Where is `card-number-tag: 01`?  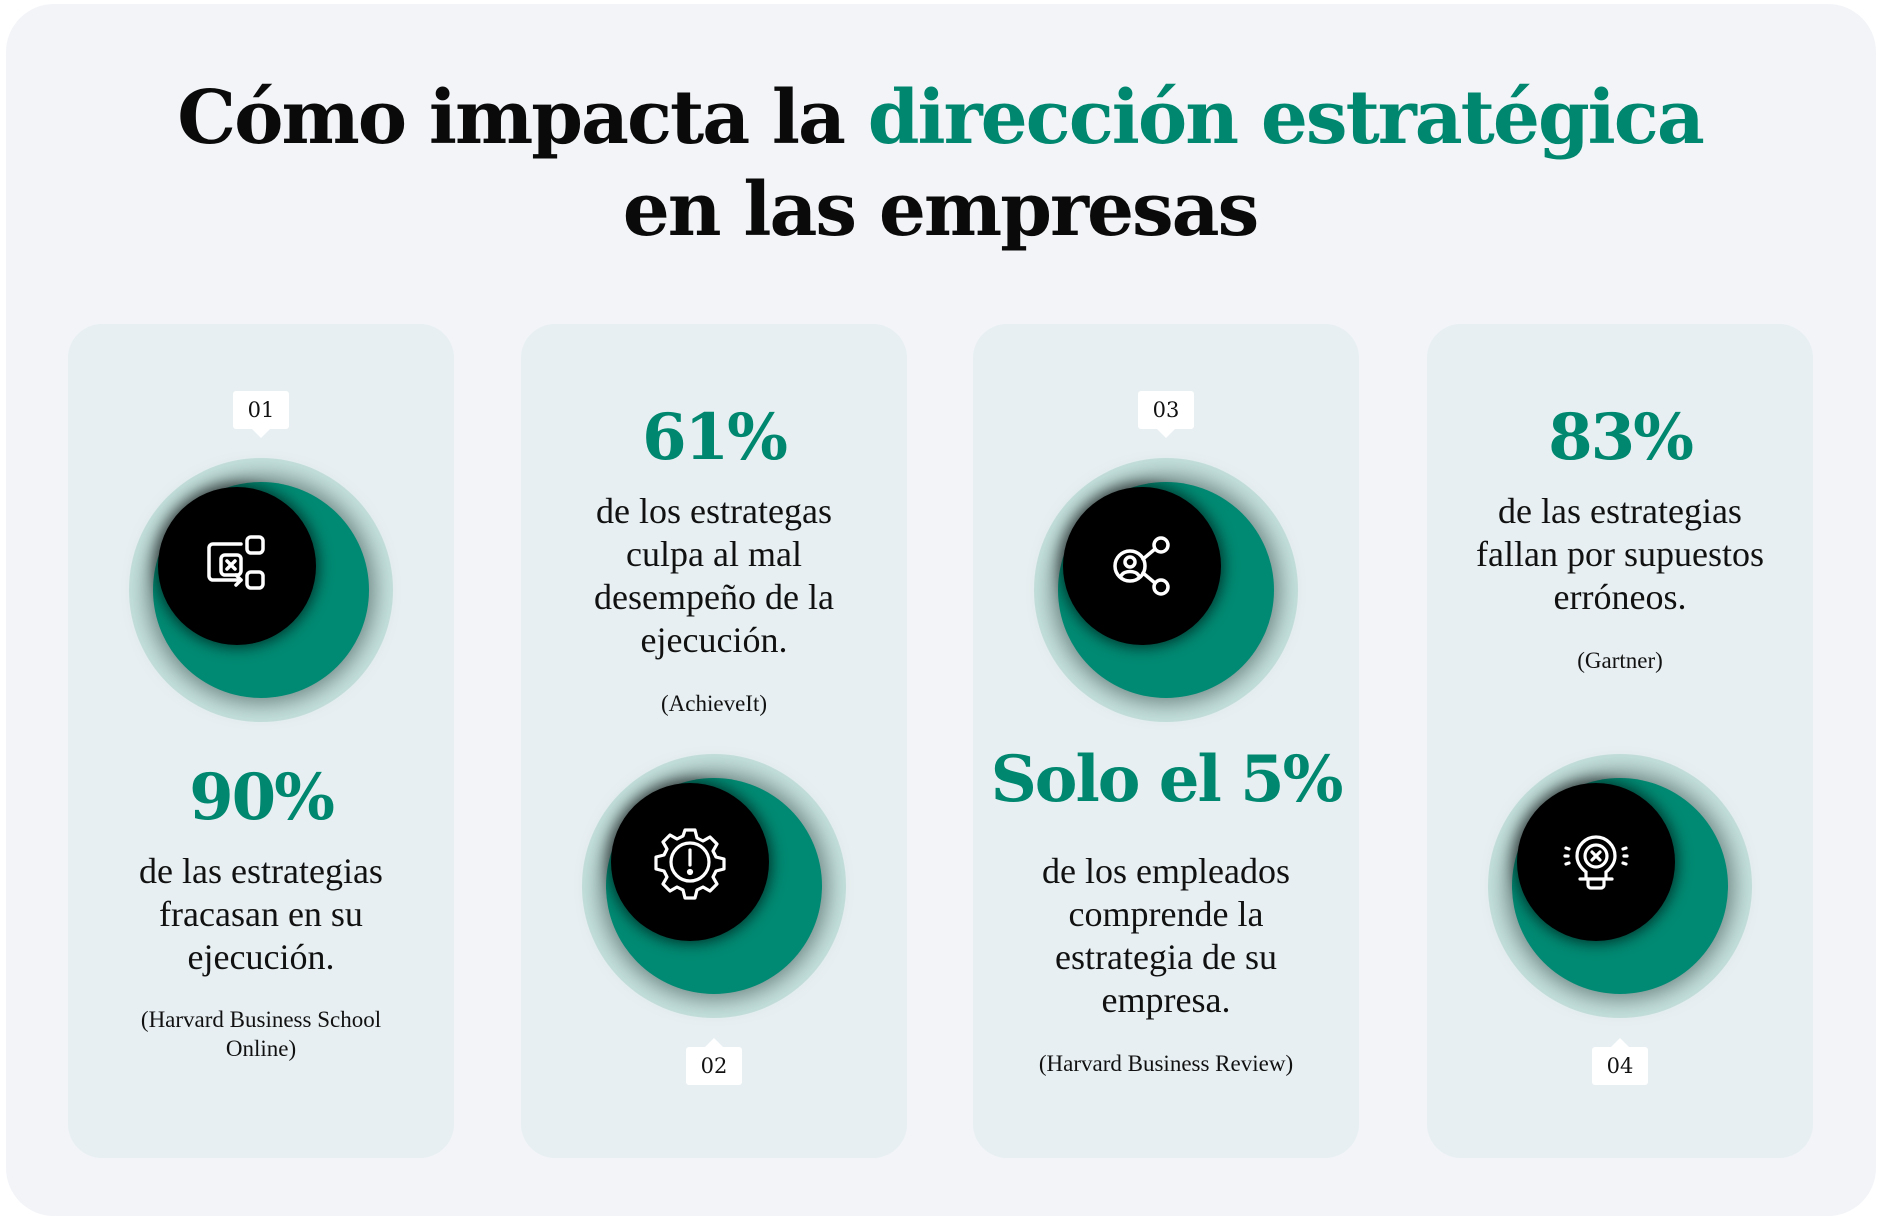 card-number-tag: 01 is located at coordinates (261, 414).